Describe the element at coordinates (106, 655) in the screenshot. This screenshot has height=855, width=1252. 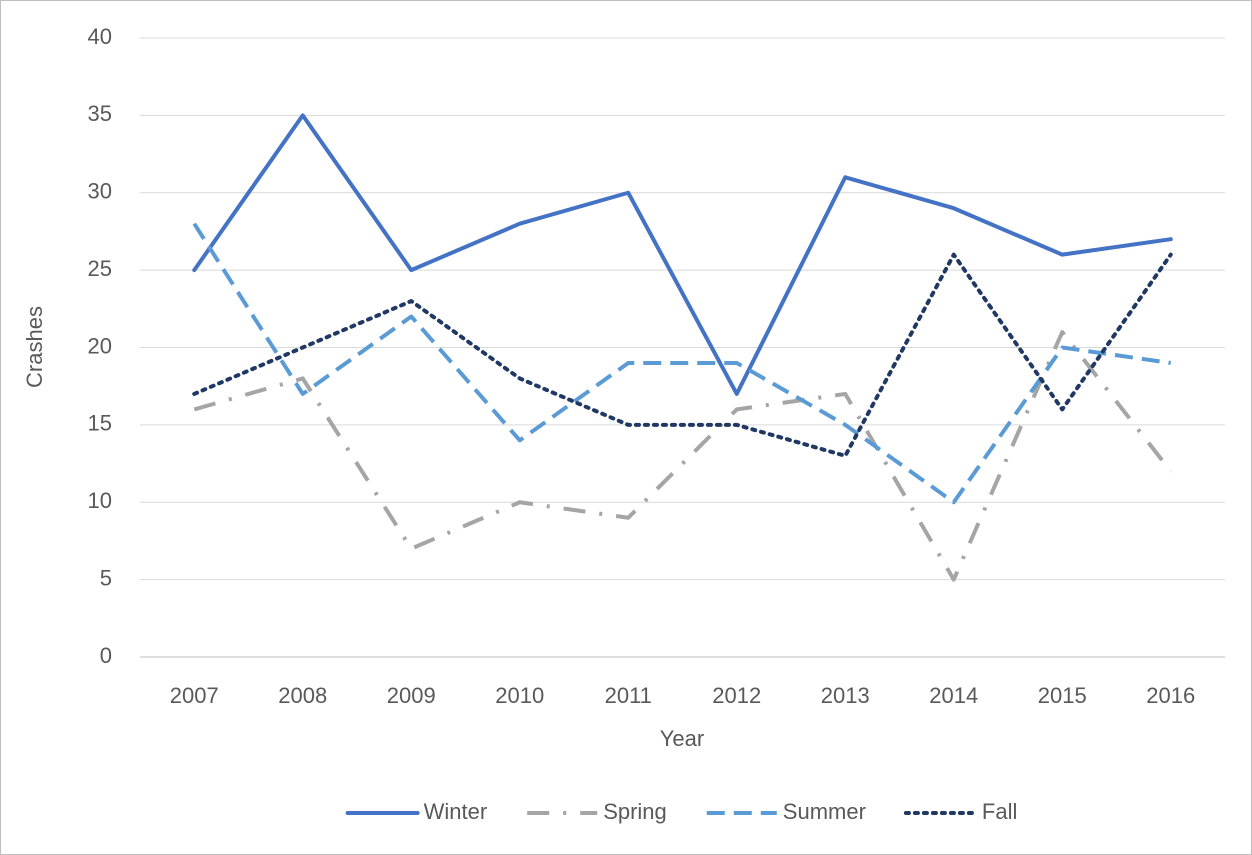
I see `y-tick-label: 0` at that location.